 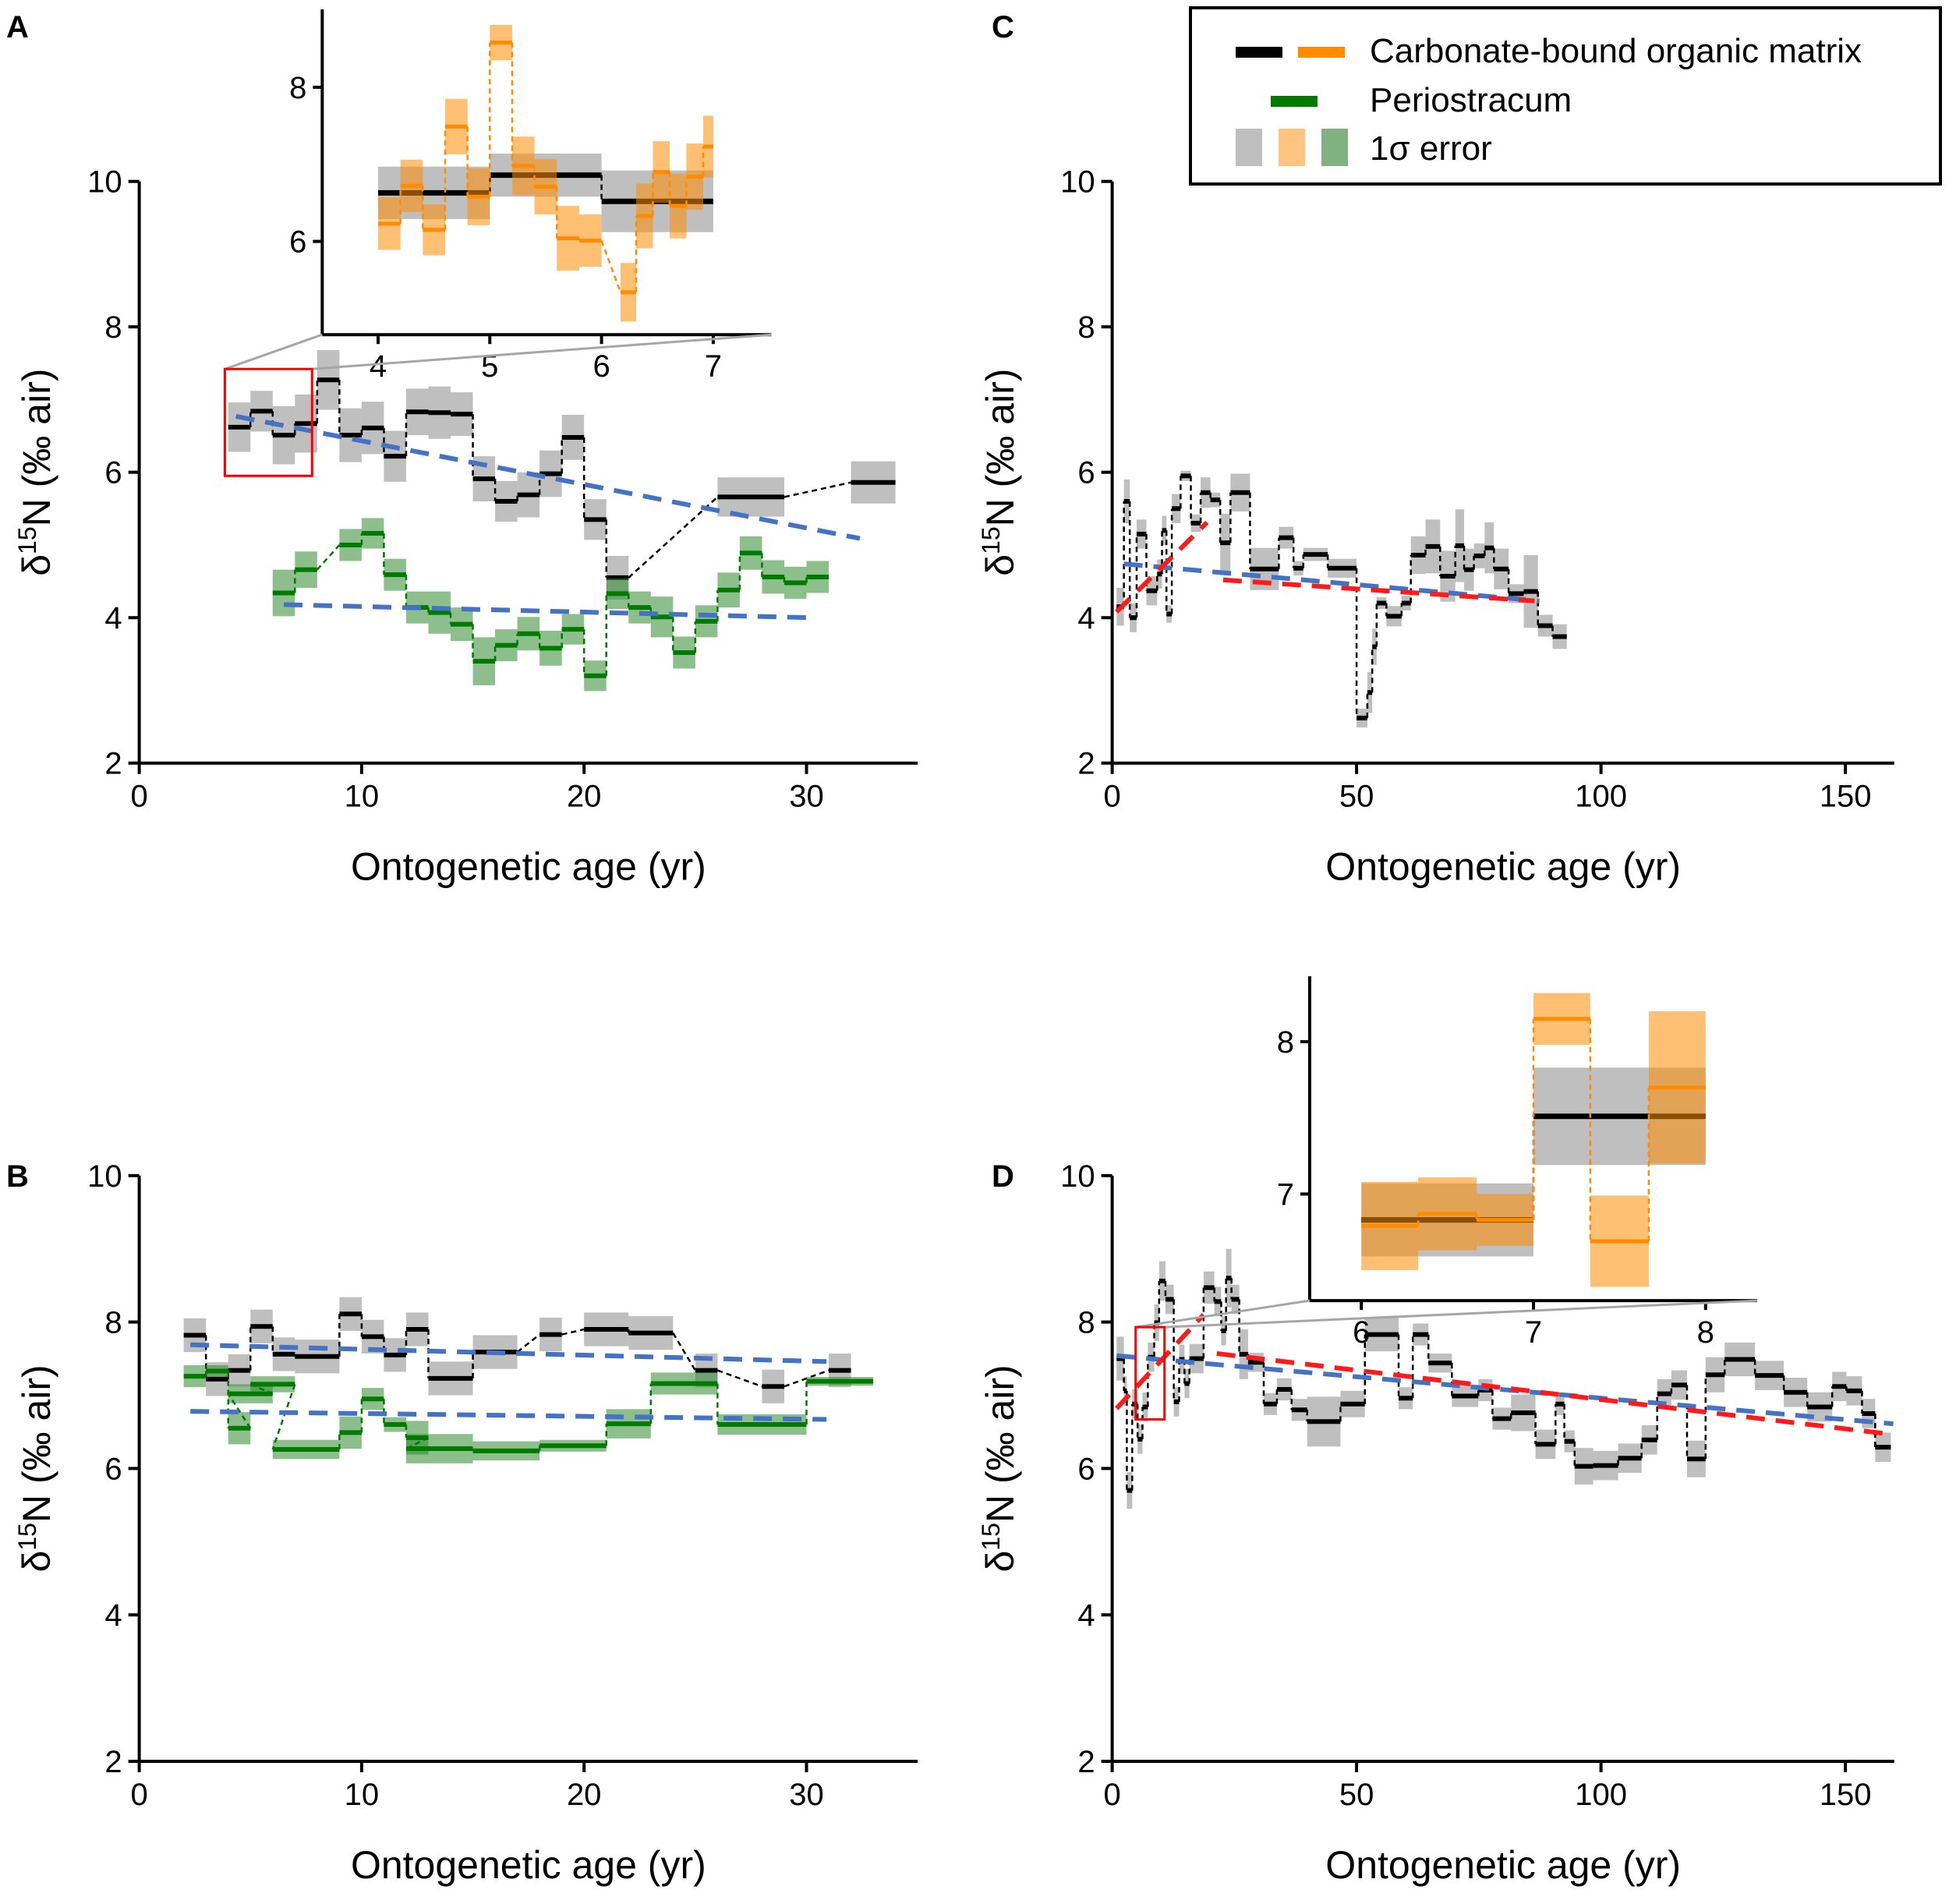 What do you see at coordinates (1321, 53) in the screenshot?
I see `legend-swatch-orange` at bounding box center [1321, 53].